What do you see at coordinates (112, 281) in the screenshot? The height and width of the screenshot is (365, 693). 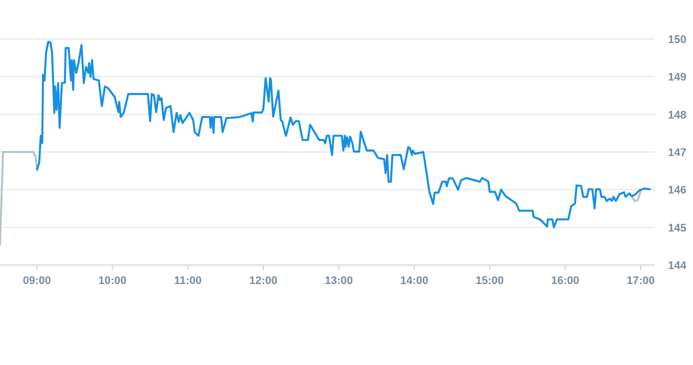 I see `x-tick-label: 10:00` at bounding box center [112, 281].